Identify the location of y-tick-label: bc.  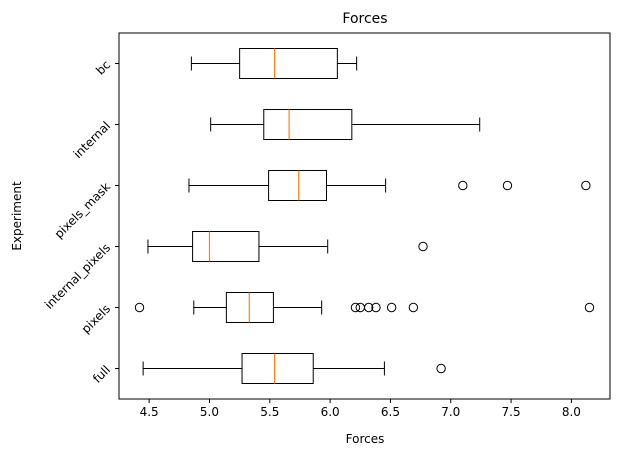
(103, 68).